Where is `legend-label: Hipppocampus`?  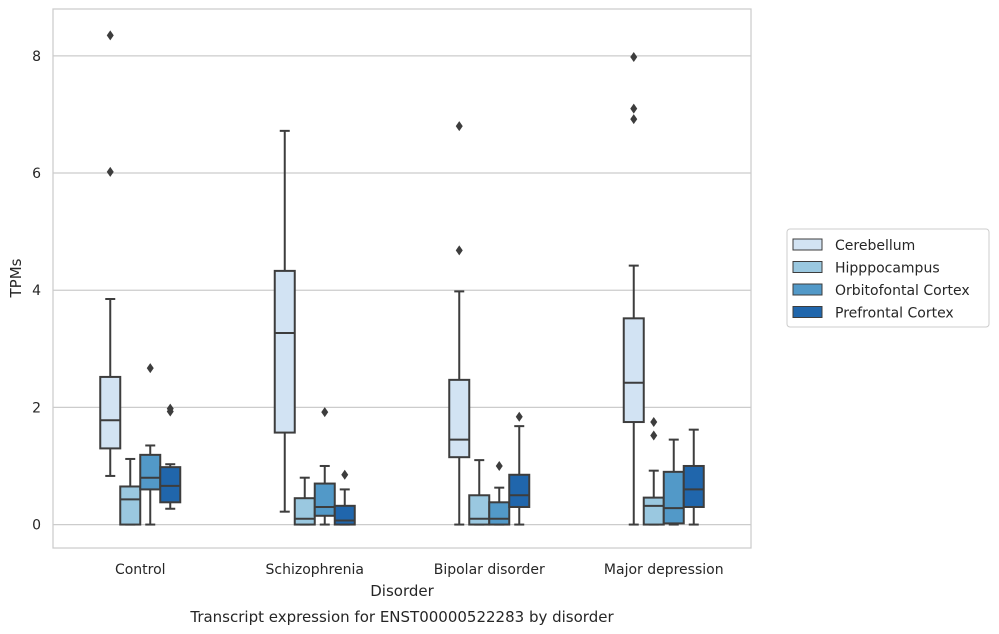 legend-label: Hipppocampus is located at coordinates (887, 269).